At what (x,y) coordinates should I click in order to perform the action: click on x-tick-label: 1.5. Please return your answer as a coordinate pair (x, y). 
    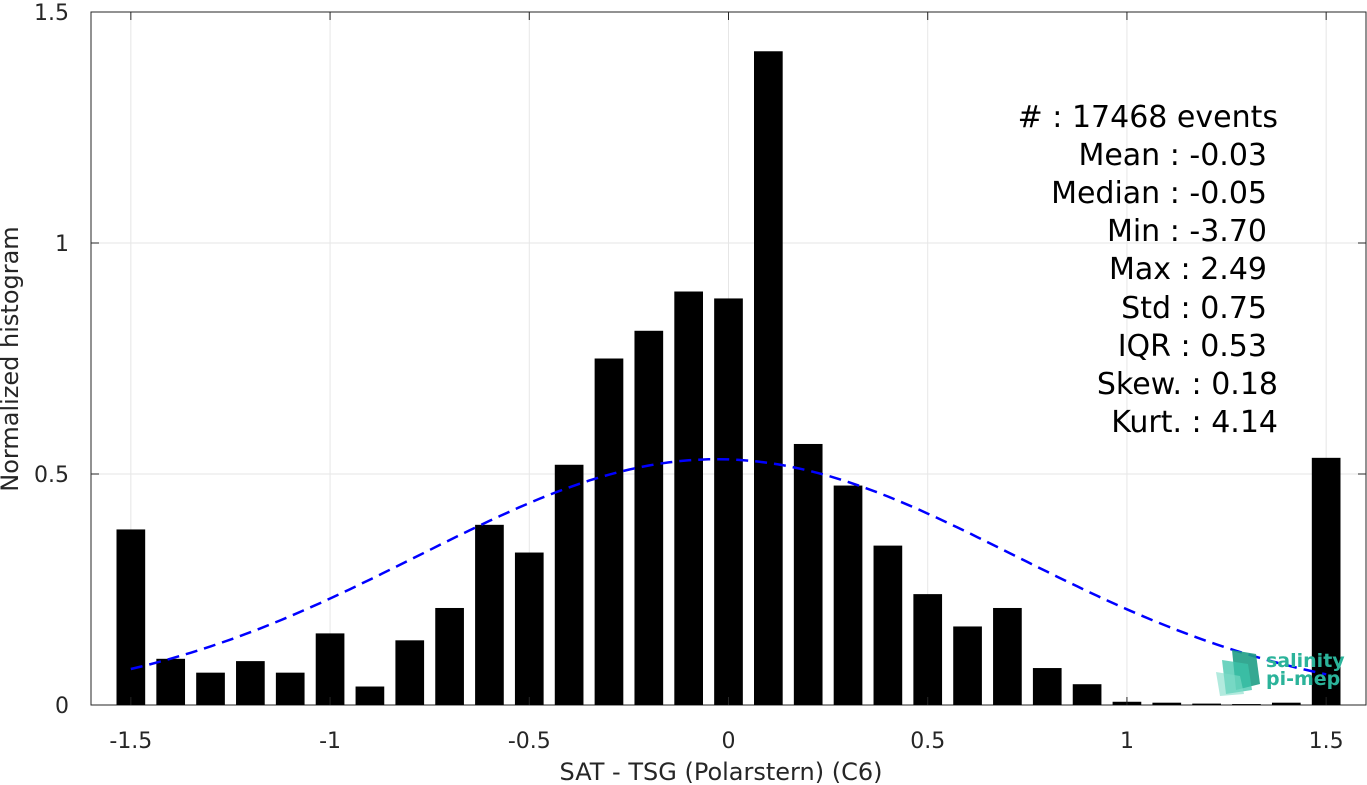
    Looking at the image, I should click on (1326, 741).